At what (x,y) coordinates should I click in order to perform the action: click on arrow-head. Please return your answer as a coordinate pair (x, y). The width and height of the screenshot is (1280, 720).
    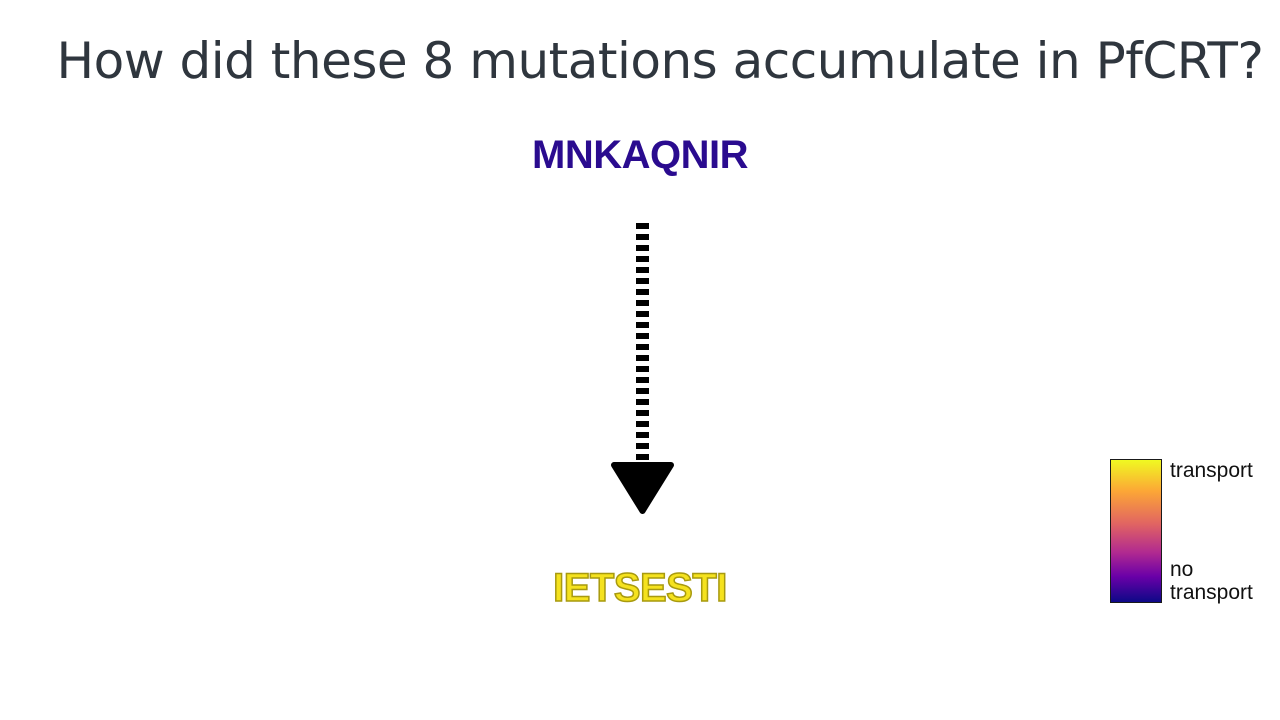
    Looking at the image, I should click on (642, 488).